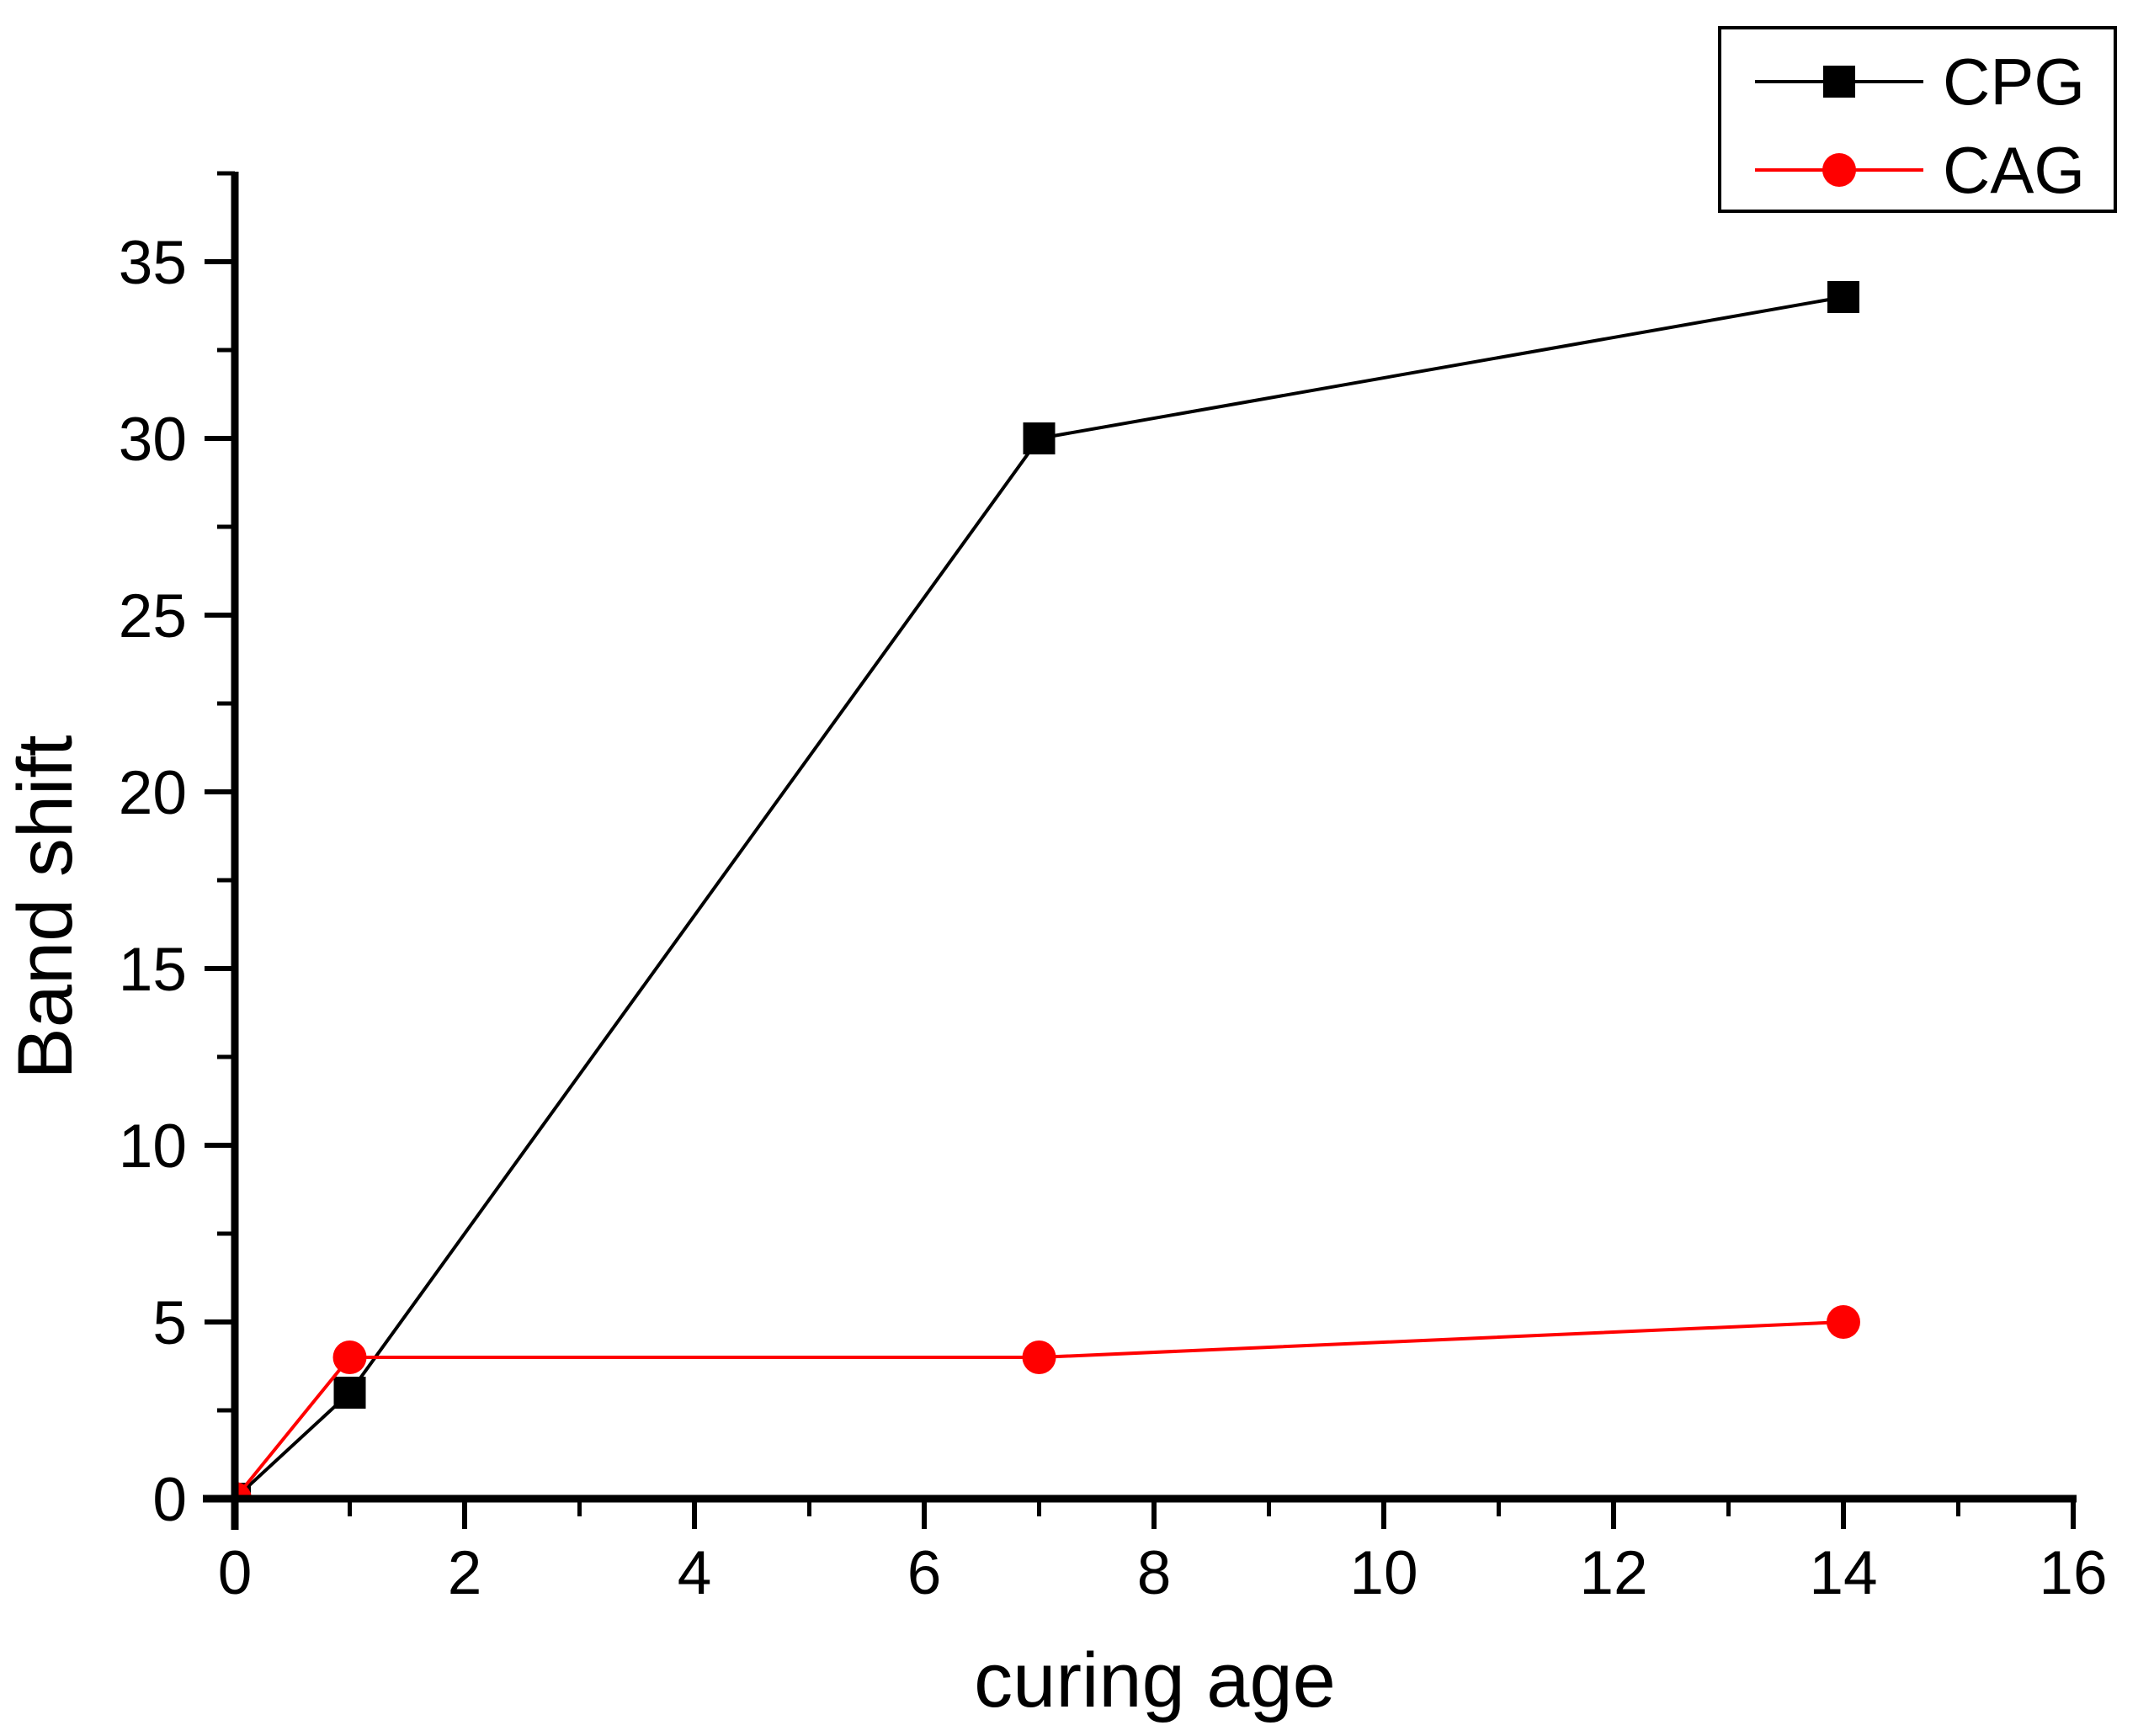  Describe the element at coordinates (153, 1146) in the screenshot. I see `y-tick-label: 10` at that location.